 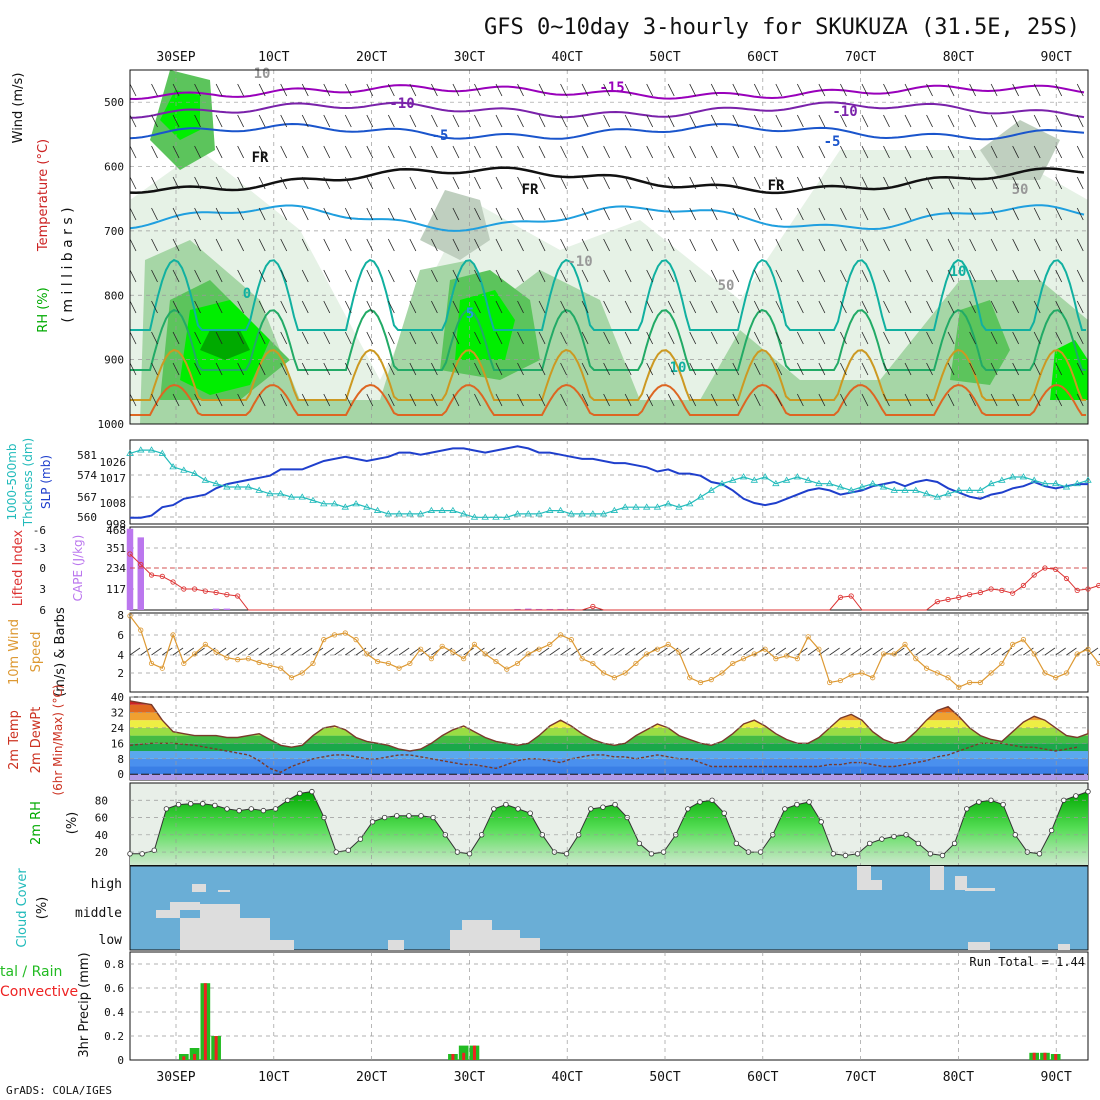 I want to click on cape-bar, so click(x=216, y=609).